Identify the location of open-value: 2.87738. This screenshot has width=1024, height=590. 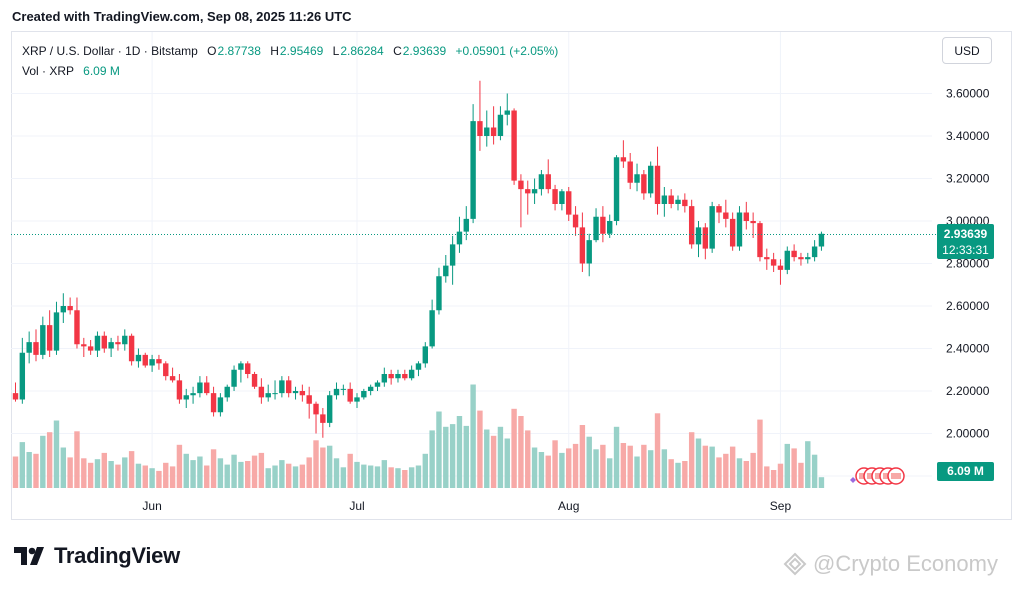
(239, 51).